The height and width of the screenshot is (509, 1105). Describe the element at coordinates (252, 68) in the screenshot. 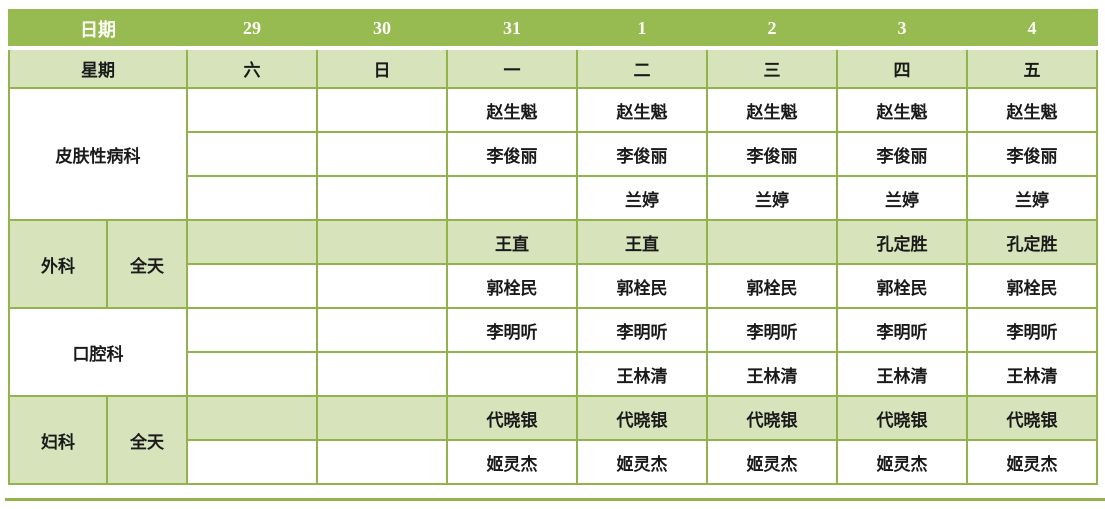

I see `weekday-cell: 六` at that location.